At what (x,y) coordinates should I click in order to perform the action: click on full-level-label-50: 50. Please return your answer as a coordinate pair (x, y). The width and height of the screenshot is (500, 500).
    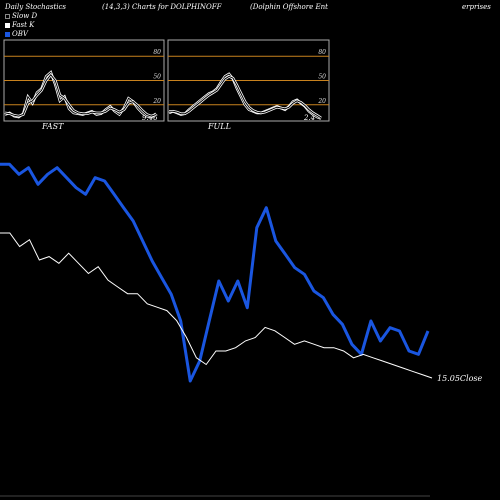
    Looking at the image, I should click on (322, 77).